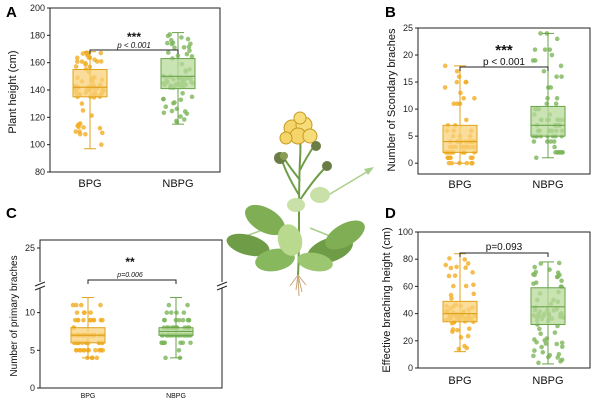 The image size is (600, 400). What do you see at coordinates (134, 91) in the screenshot?
I see `panel-a-boxes` at bounding box center [134, 91].